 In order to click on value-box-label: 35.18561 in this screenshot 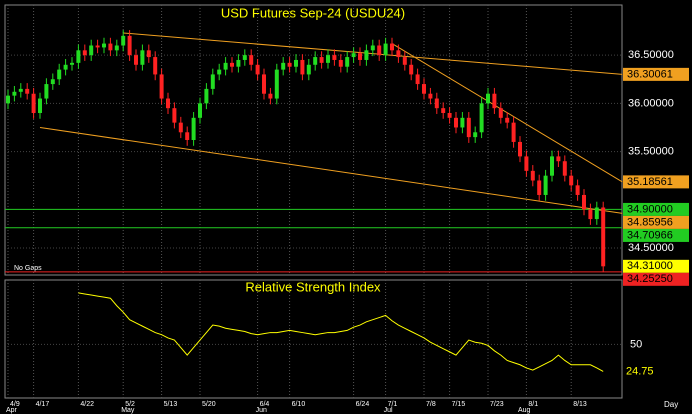, I will do `click(650, 182)`.